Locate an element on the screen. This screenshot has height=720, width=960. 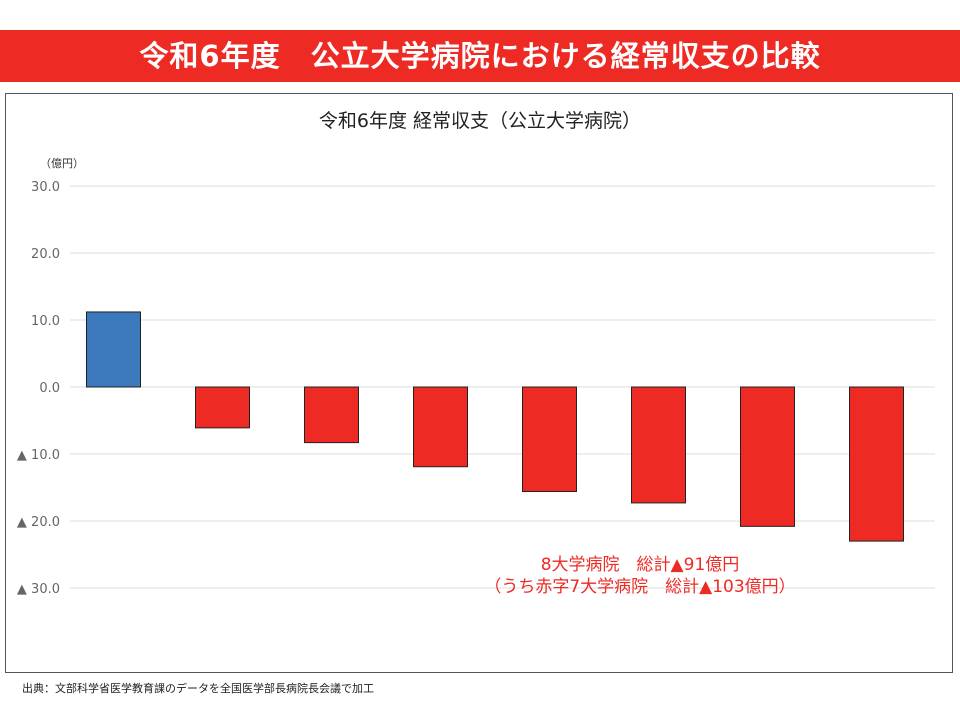
y-tick-label: 30.0 is located at coordinates (45, 187).